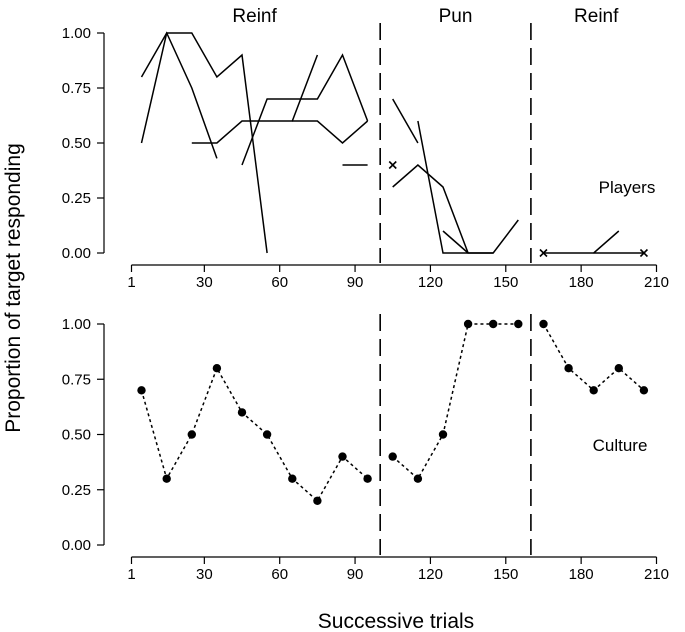 The width and height of the screenshot is (685, 632). I want to click on culture-reinf-1-line, so click(254, 434).